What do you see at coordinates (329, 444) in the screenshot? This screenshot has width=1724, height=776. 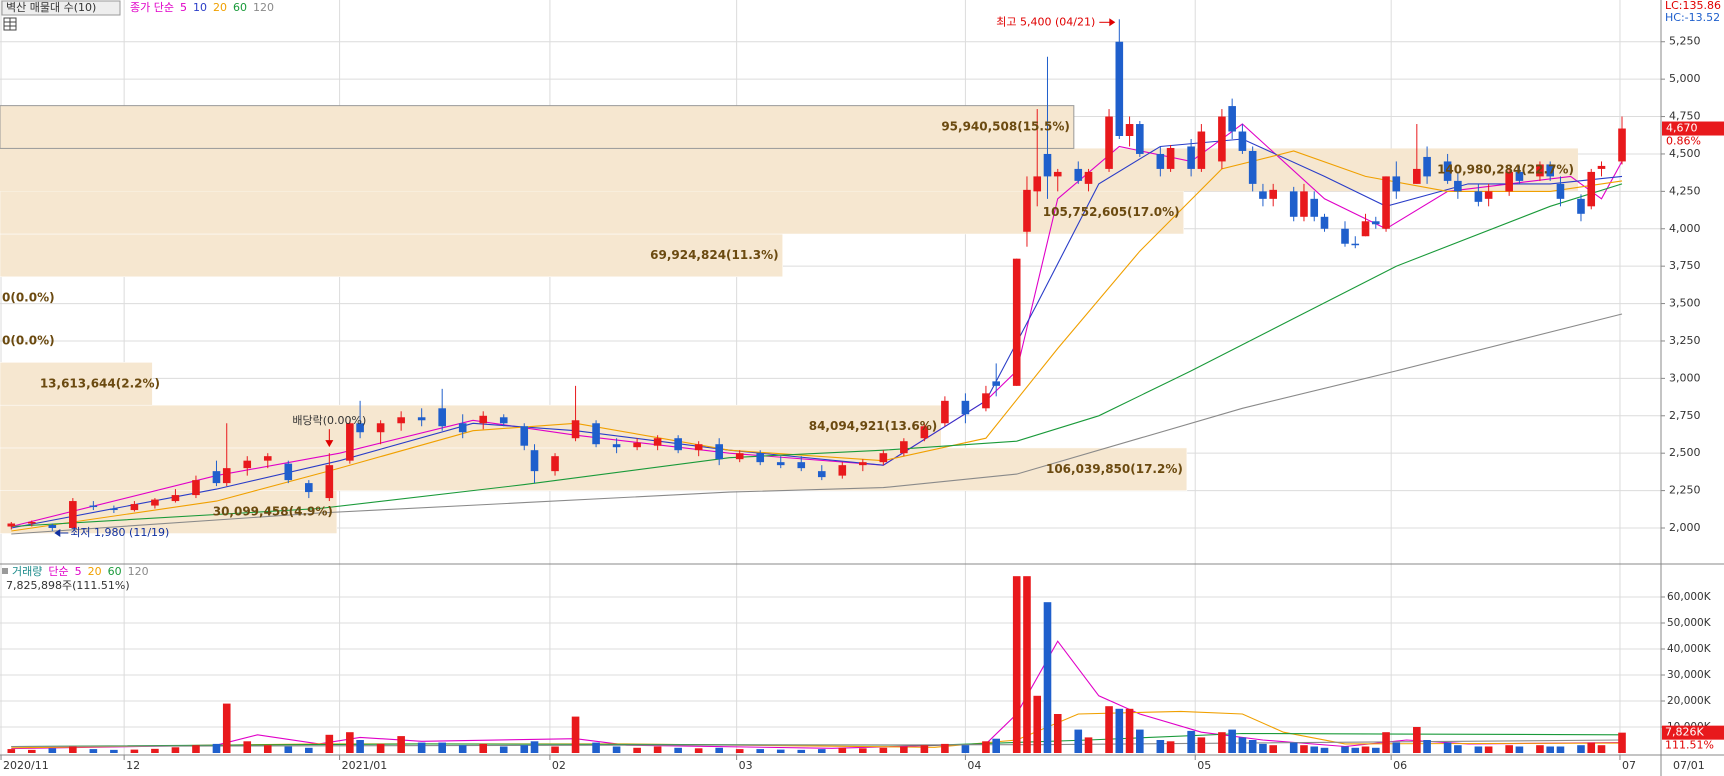 I see `event-arrow-head` at bounding box center [329, 444].